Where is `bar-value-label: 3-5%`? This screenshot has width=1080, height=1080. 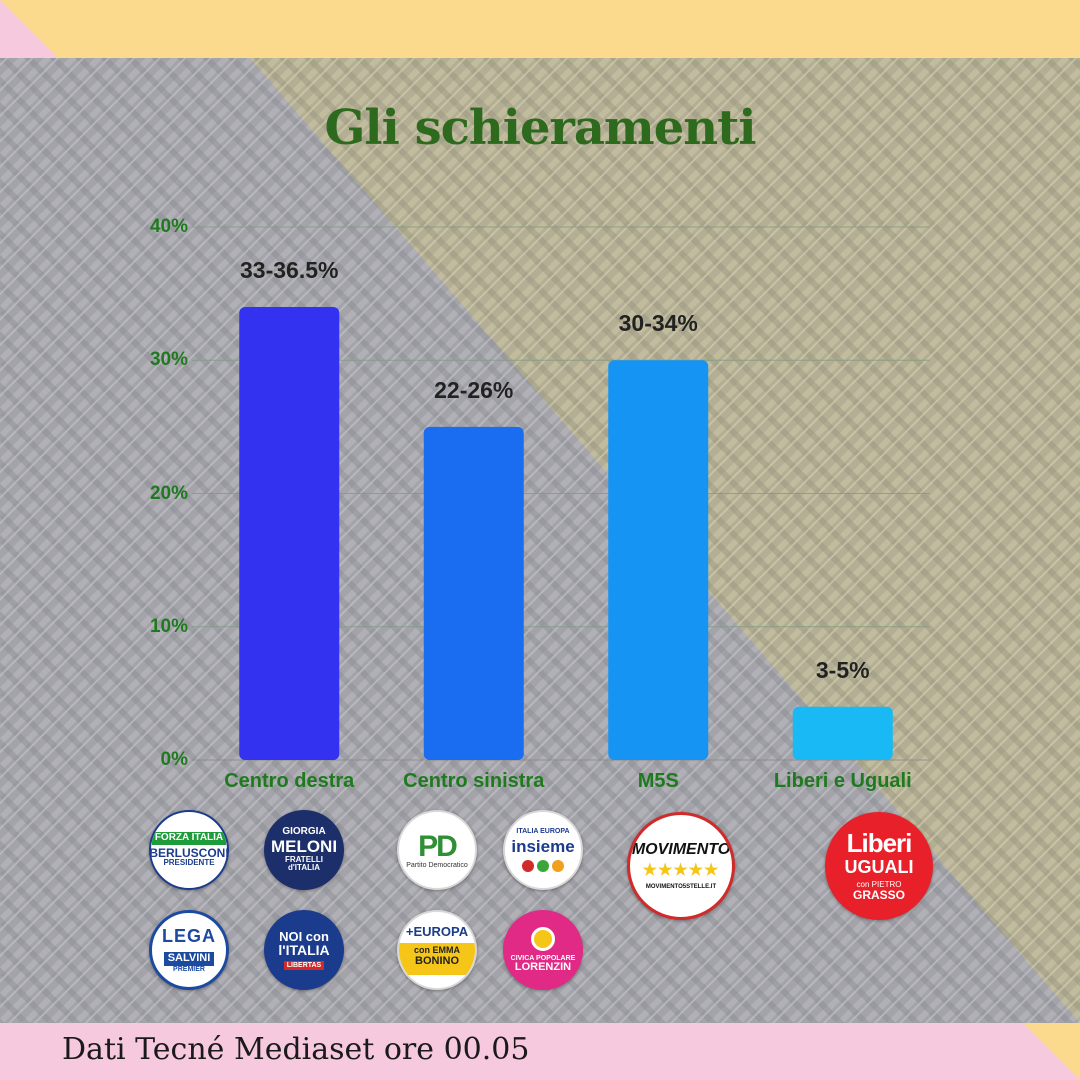 bar-value-label: 3-5% is located at coordinates (842, 669).